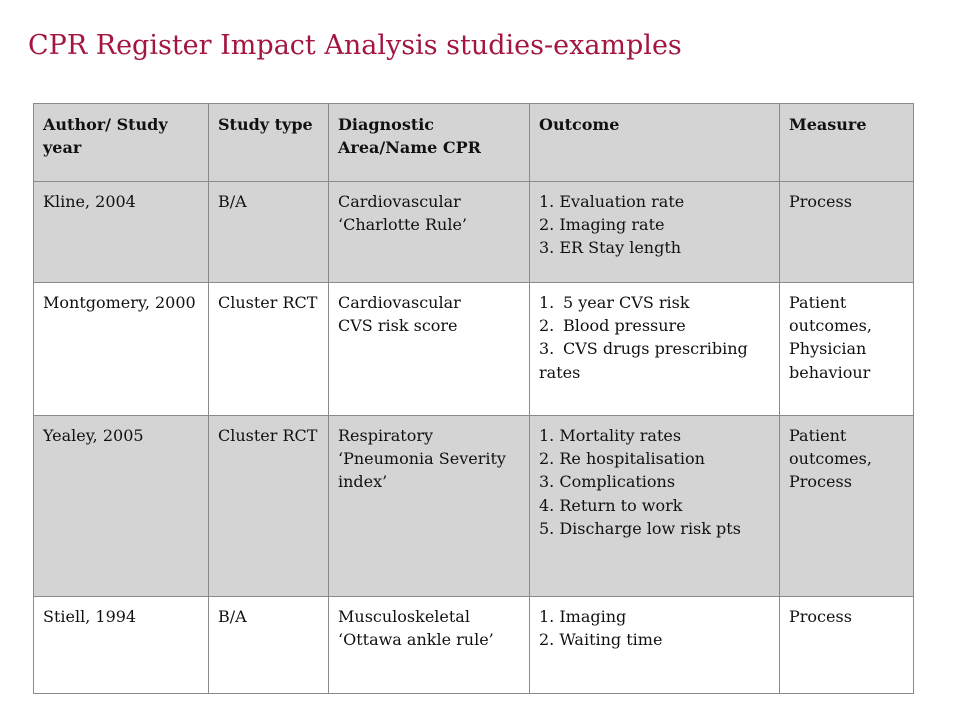  Describe the element at coordinates (429, 506) in the screenshot. I see `cell-diagnostic: Respiratory ‘Pneumonia Severity index’` at that location.